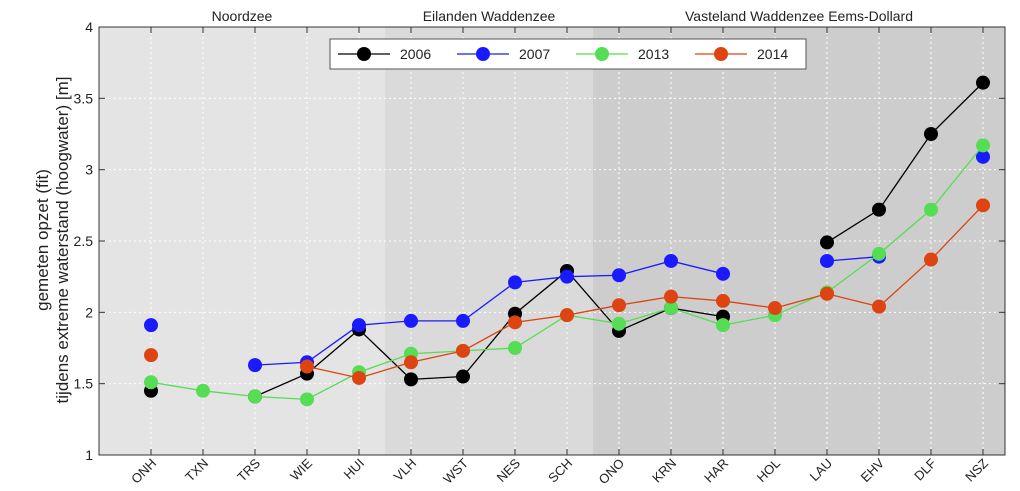  Describe the element at coordinates (769, 471) in the screenshot. I see `x-tick-label: HOL` at that location.